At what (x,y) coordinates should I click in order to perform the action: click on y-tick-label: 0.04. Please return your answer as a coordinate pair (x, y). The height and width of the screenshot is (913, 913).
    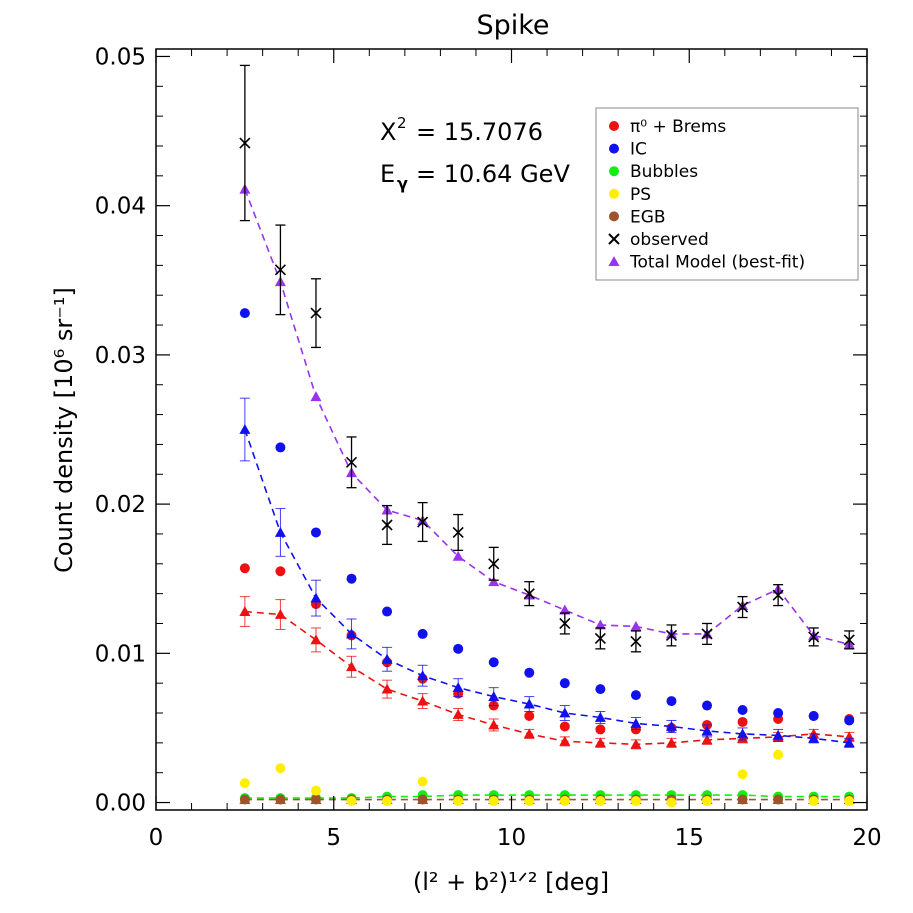
    Looking at the image, I should click on (120, 207).